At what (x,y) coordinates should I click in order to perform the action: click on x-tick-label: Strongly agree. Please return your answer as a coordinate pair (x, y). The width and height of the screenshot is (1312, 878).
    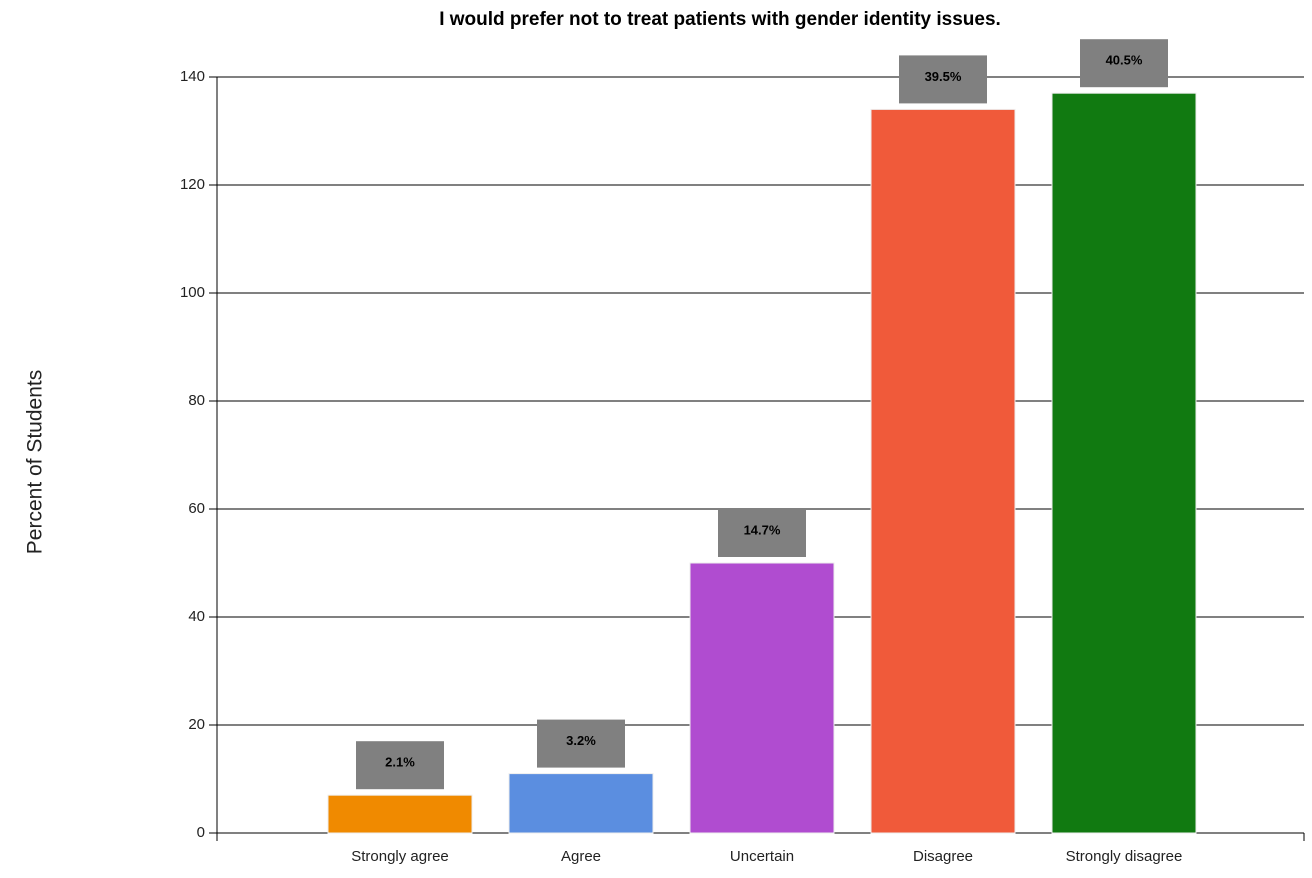
    Looking at the image, I should click on (400, 856).